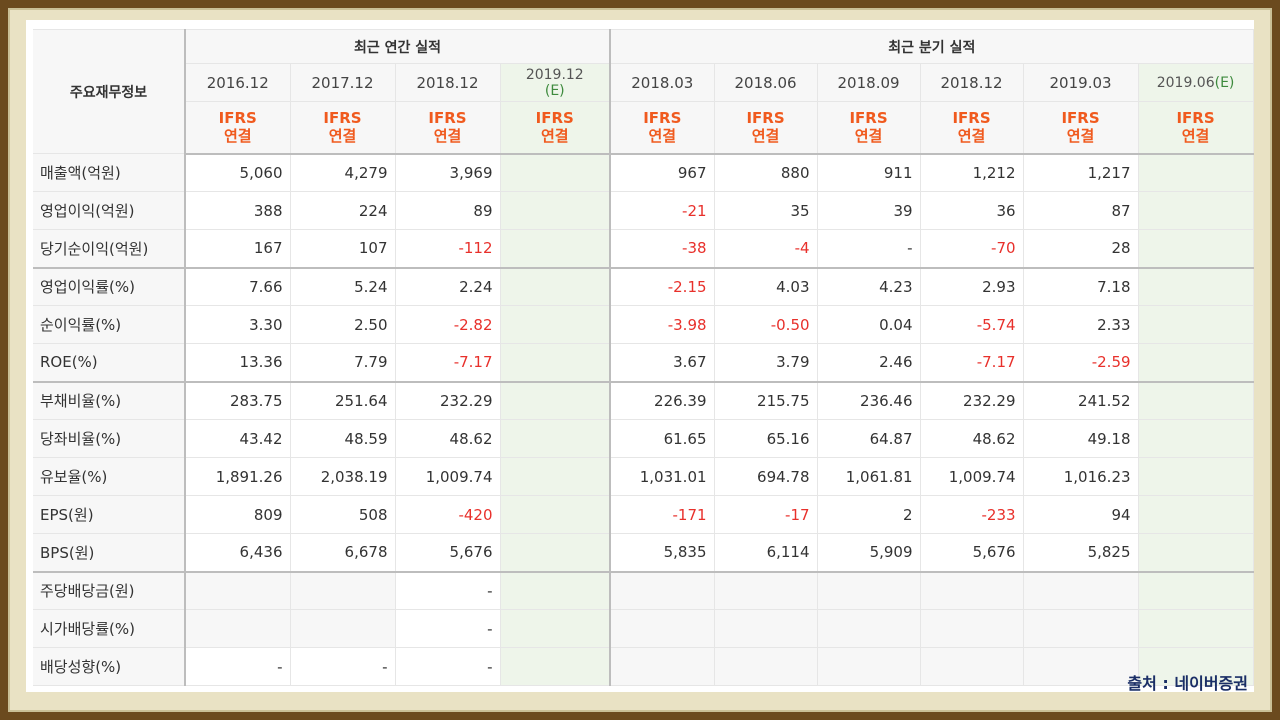 This screenshot has height=720, width=1280. Describe the element at coordinates (109, 91) in the screenshot. I see `row-header-title: 주요재무정보` at that location.